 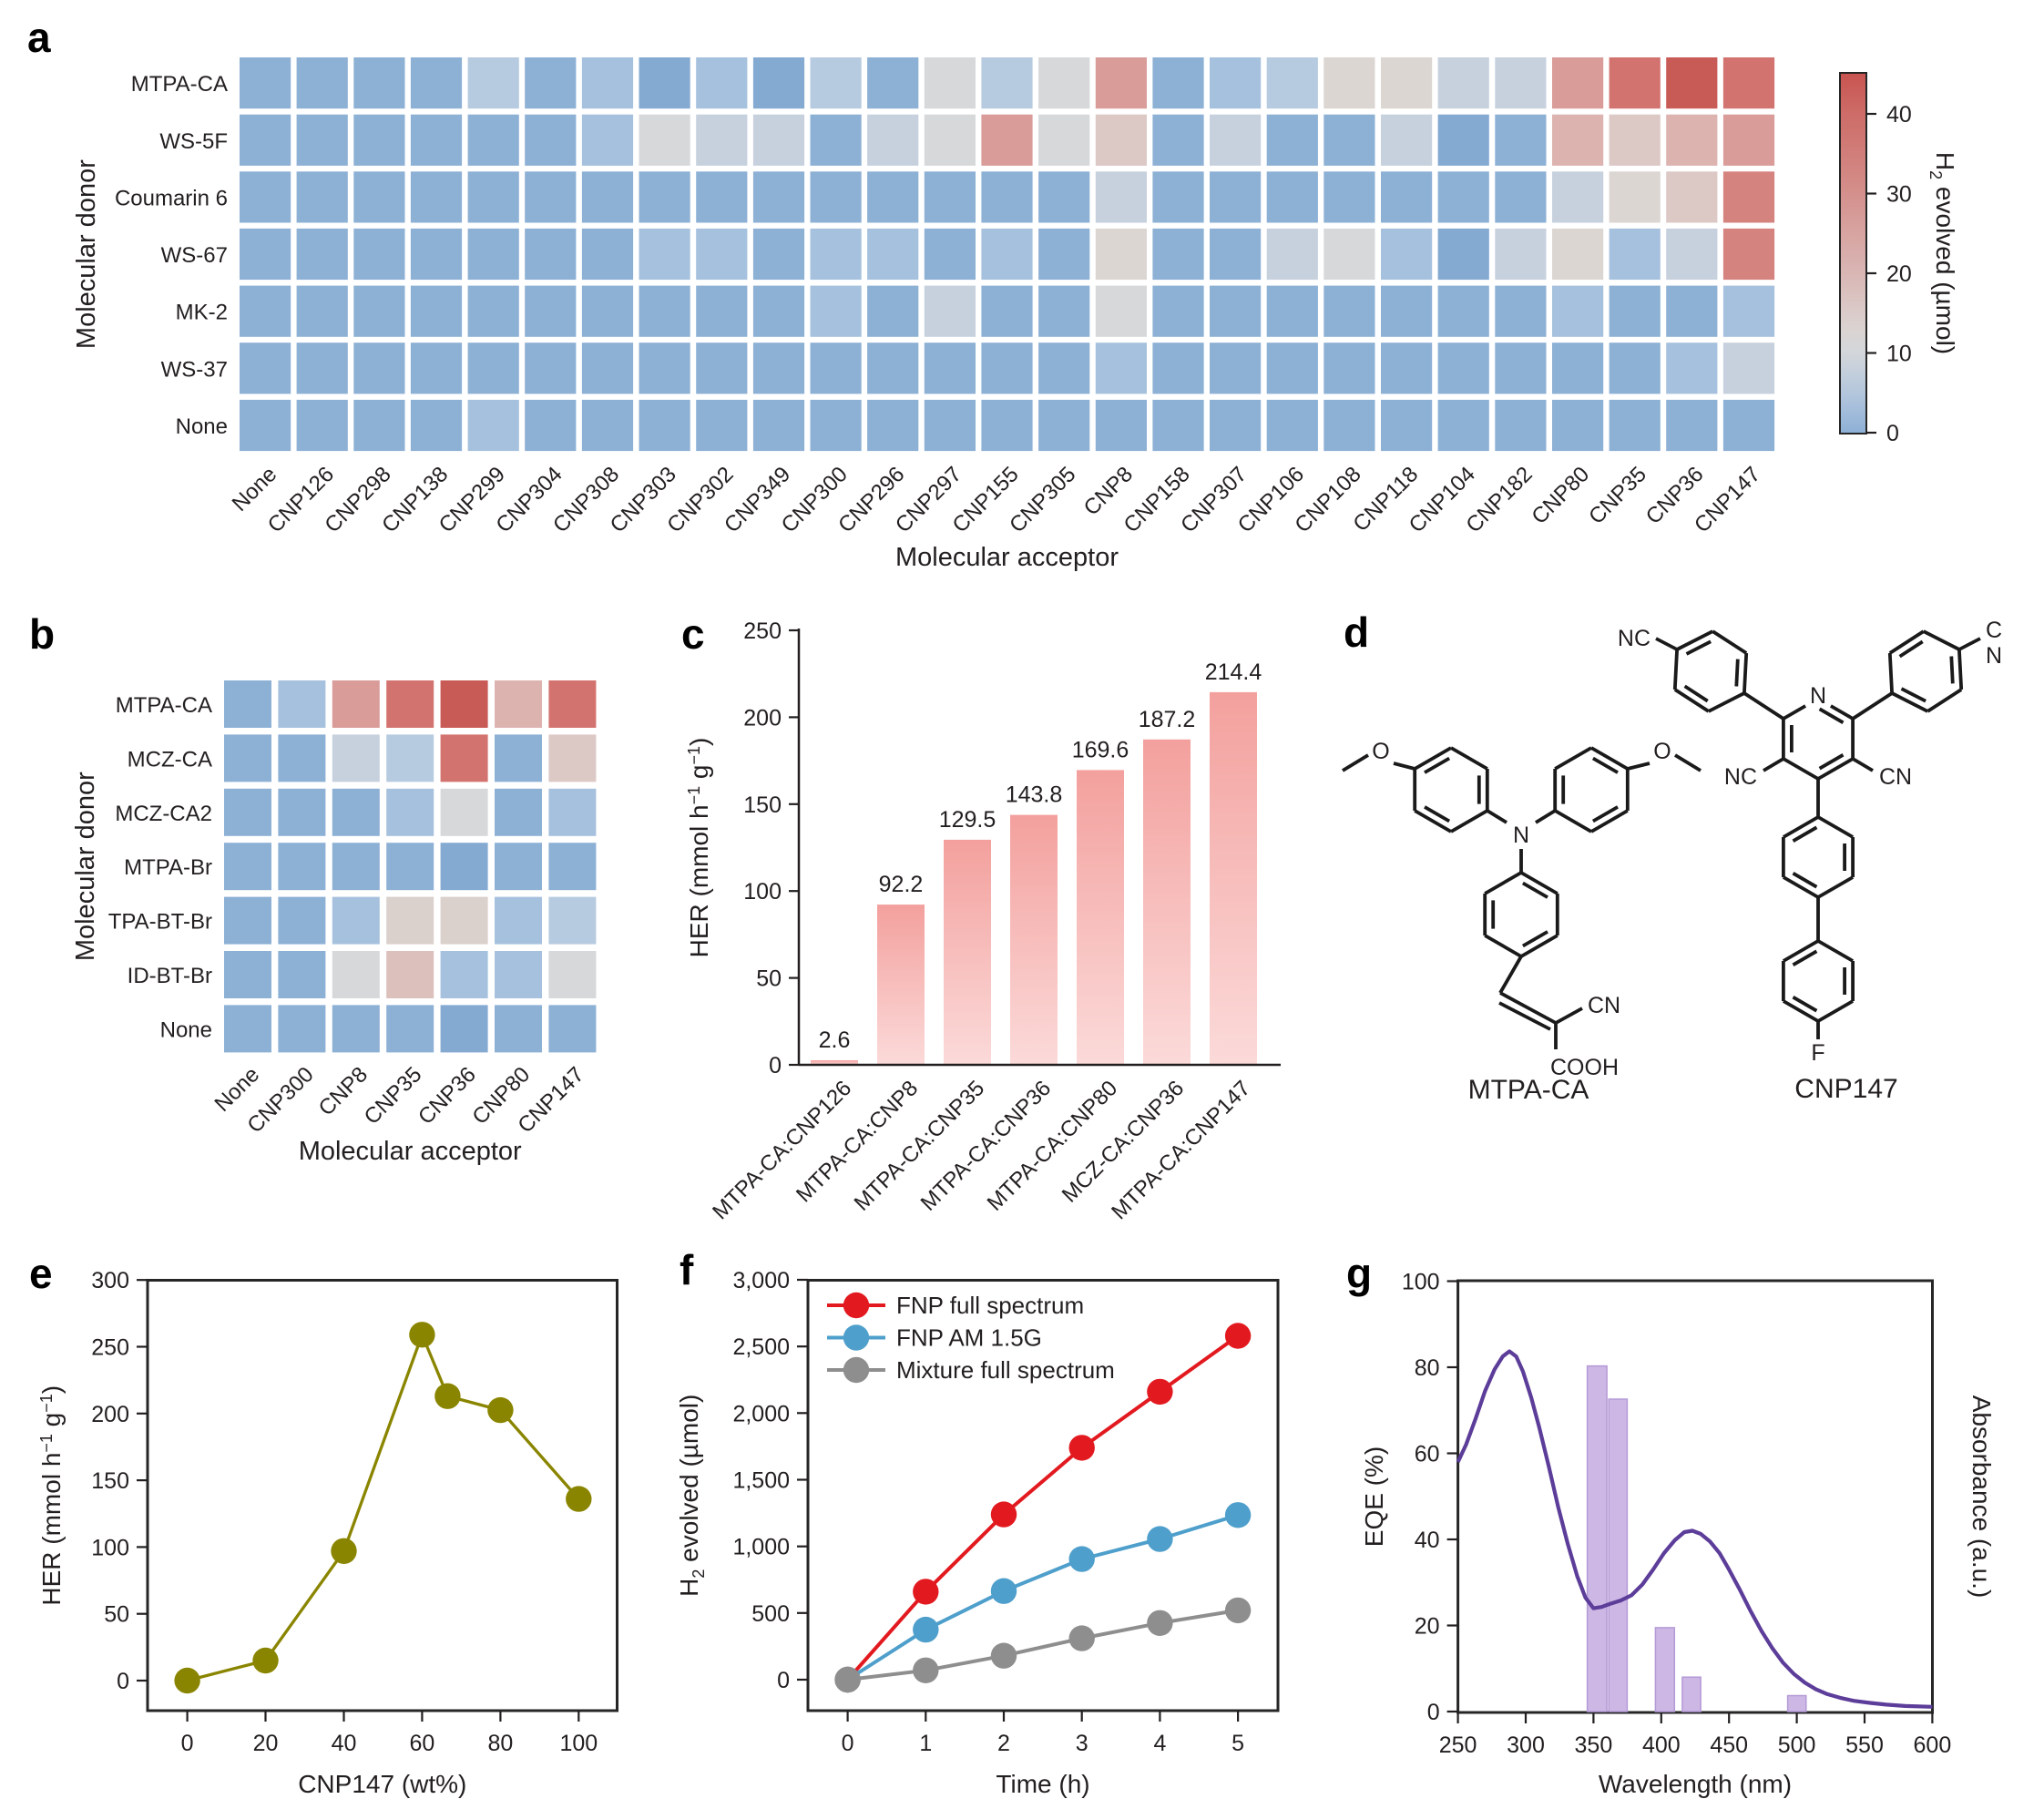 I want to click on svg-text: 550, so click(x=1865, y=1746).